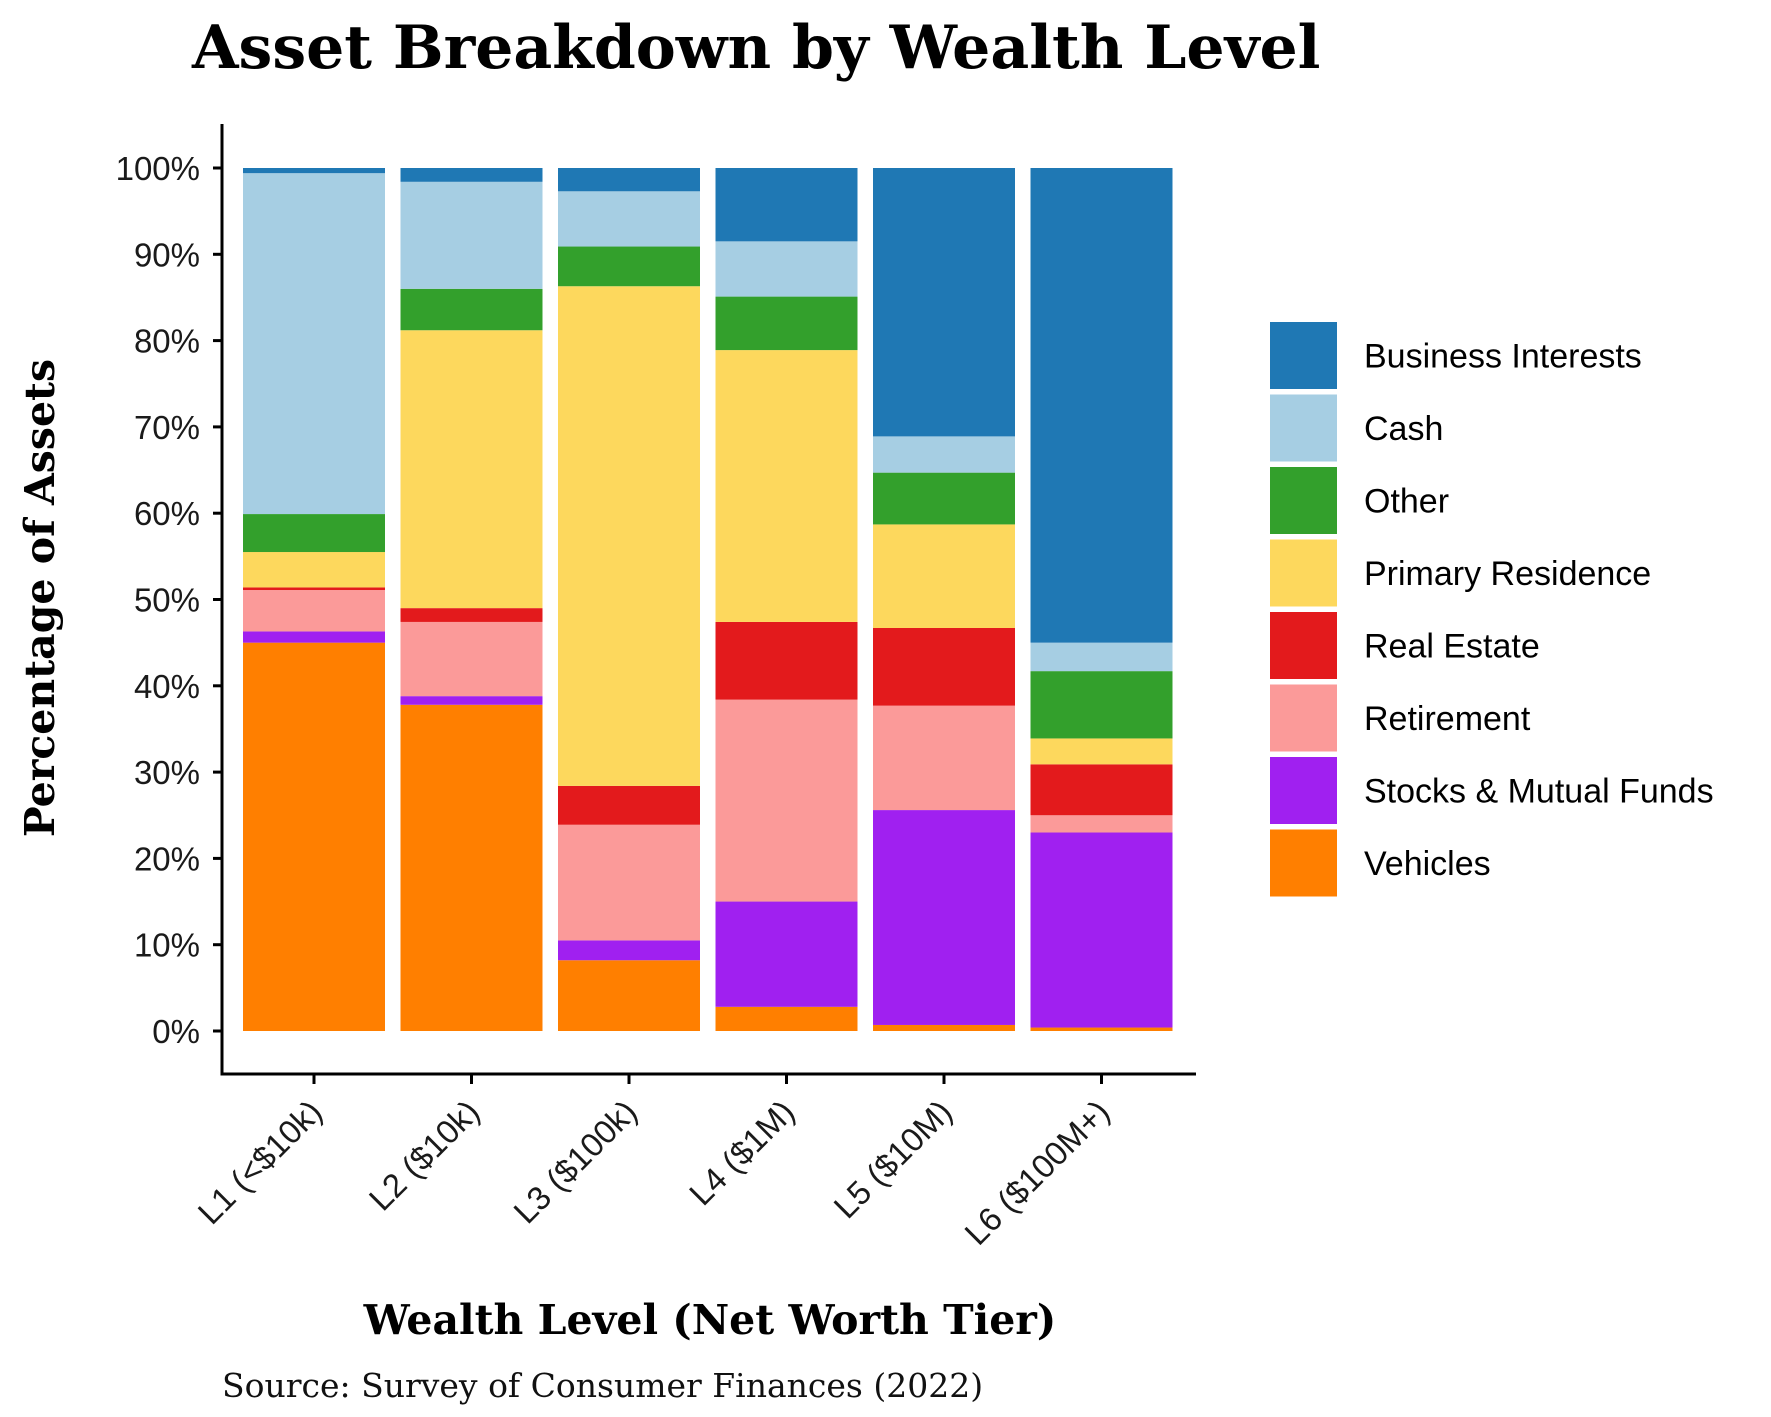  Describe the element at coordinates (1539, 792) in the screenshot. I see `legend-label: Stocks & Mutual Funds` at that location.